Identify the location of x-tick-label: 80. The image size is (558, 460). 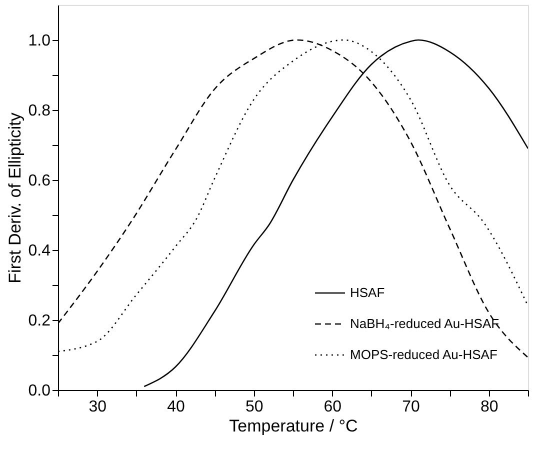
(489, 407).